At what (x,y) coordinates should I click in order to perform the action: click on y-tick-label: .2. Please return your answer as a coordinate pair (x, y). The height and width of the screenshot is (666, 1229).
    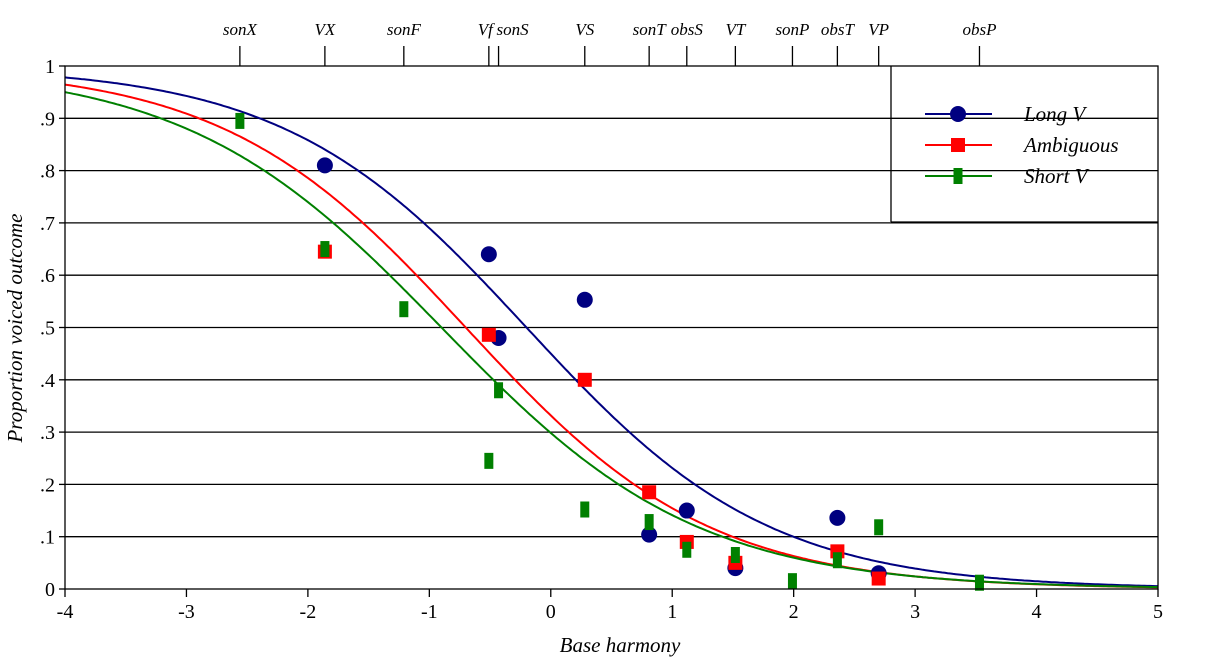
    Looking at the image, I should click on (47, 485).